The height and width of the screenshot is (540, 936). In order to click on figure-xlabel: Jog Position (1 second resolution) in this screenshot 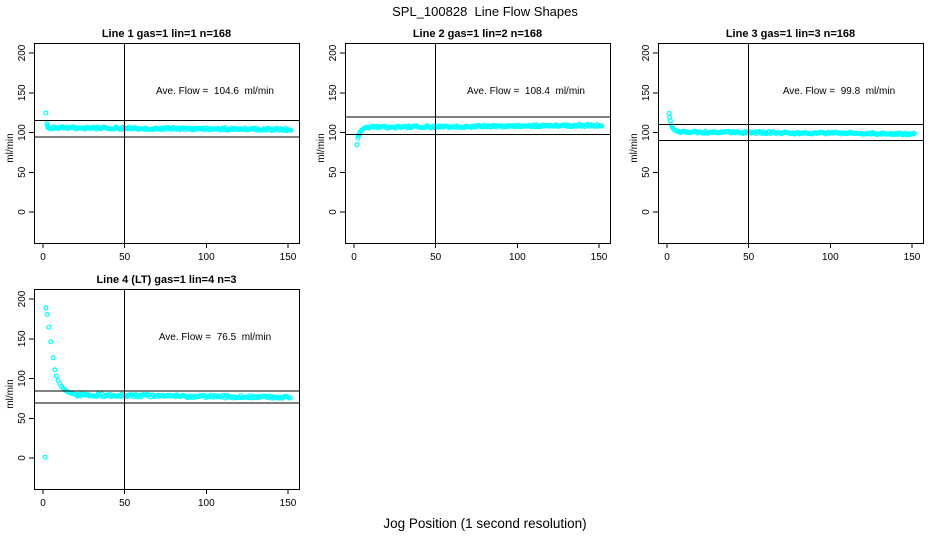, I will do `click(485, 523)`.